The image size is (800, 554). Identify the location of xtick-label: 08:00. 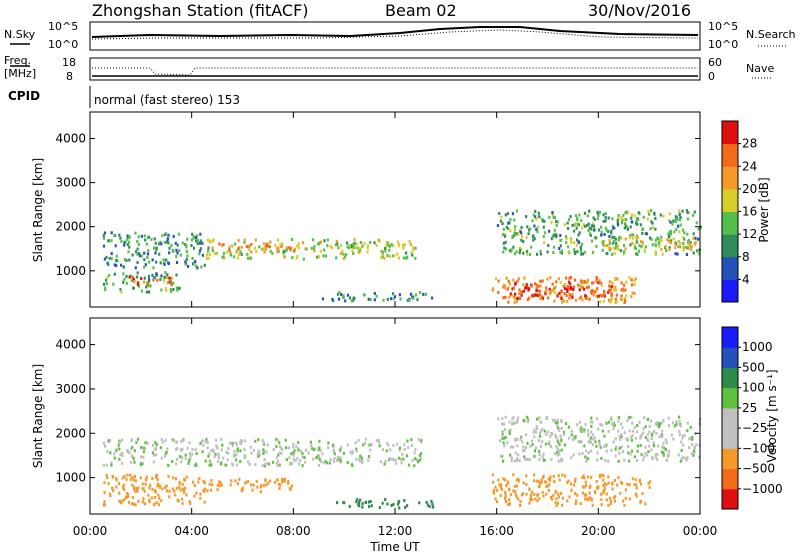
(293, 531).